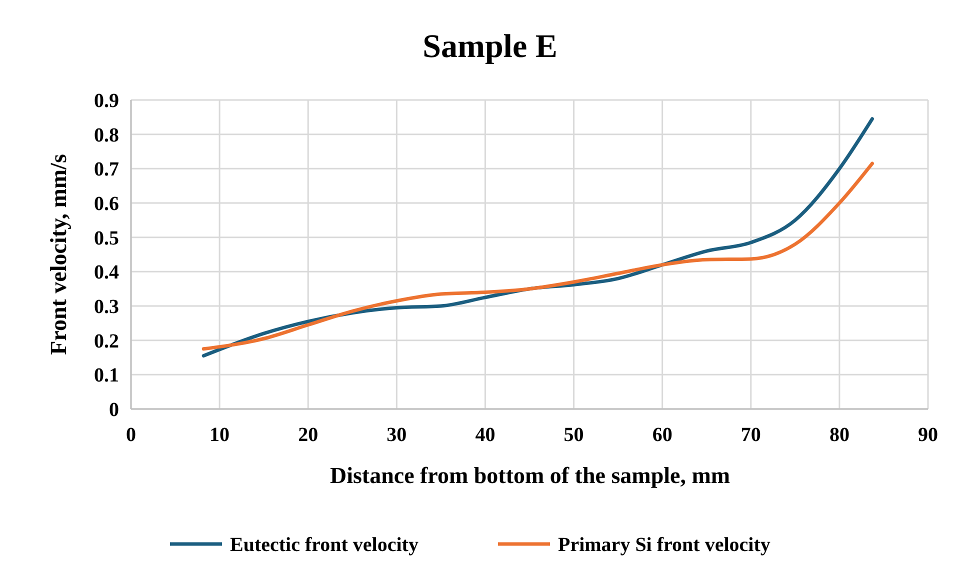 The height and width of the screenshot is (578, 961). What do you see at coordinates (664, 545) in the screenshot?
I see `legend-label: Primary Si front velocity` at bounding box center [664, 545].